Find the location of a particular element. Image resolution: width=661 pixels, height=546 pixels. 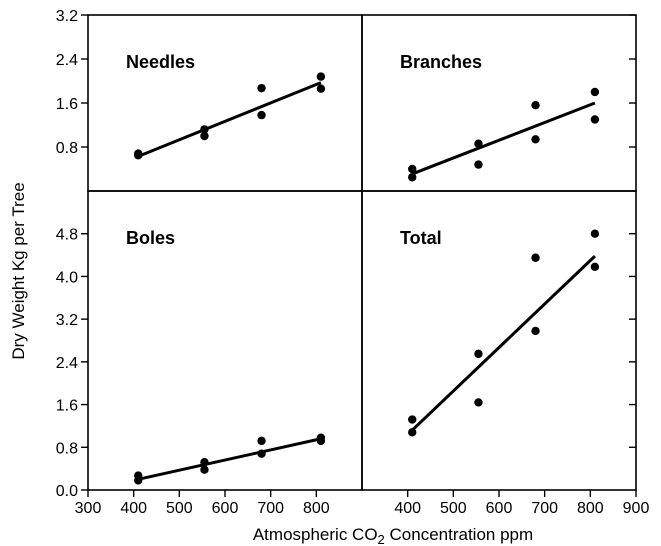

panel-title-boles: Boles is located at coordinates (150, 238).